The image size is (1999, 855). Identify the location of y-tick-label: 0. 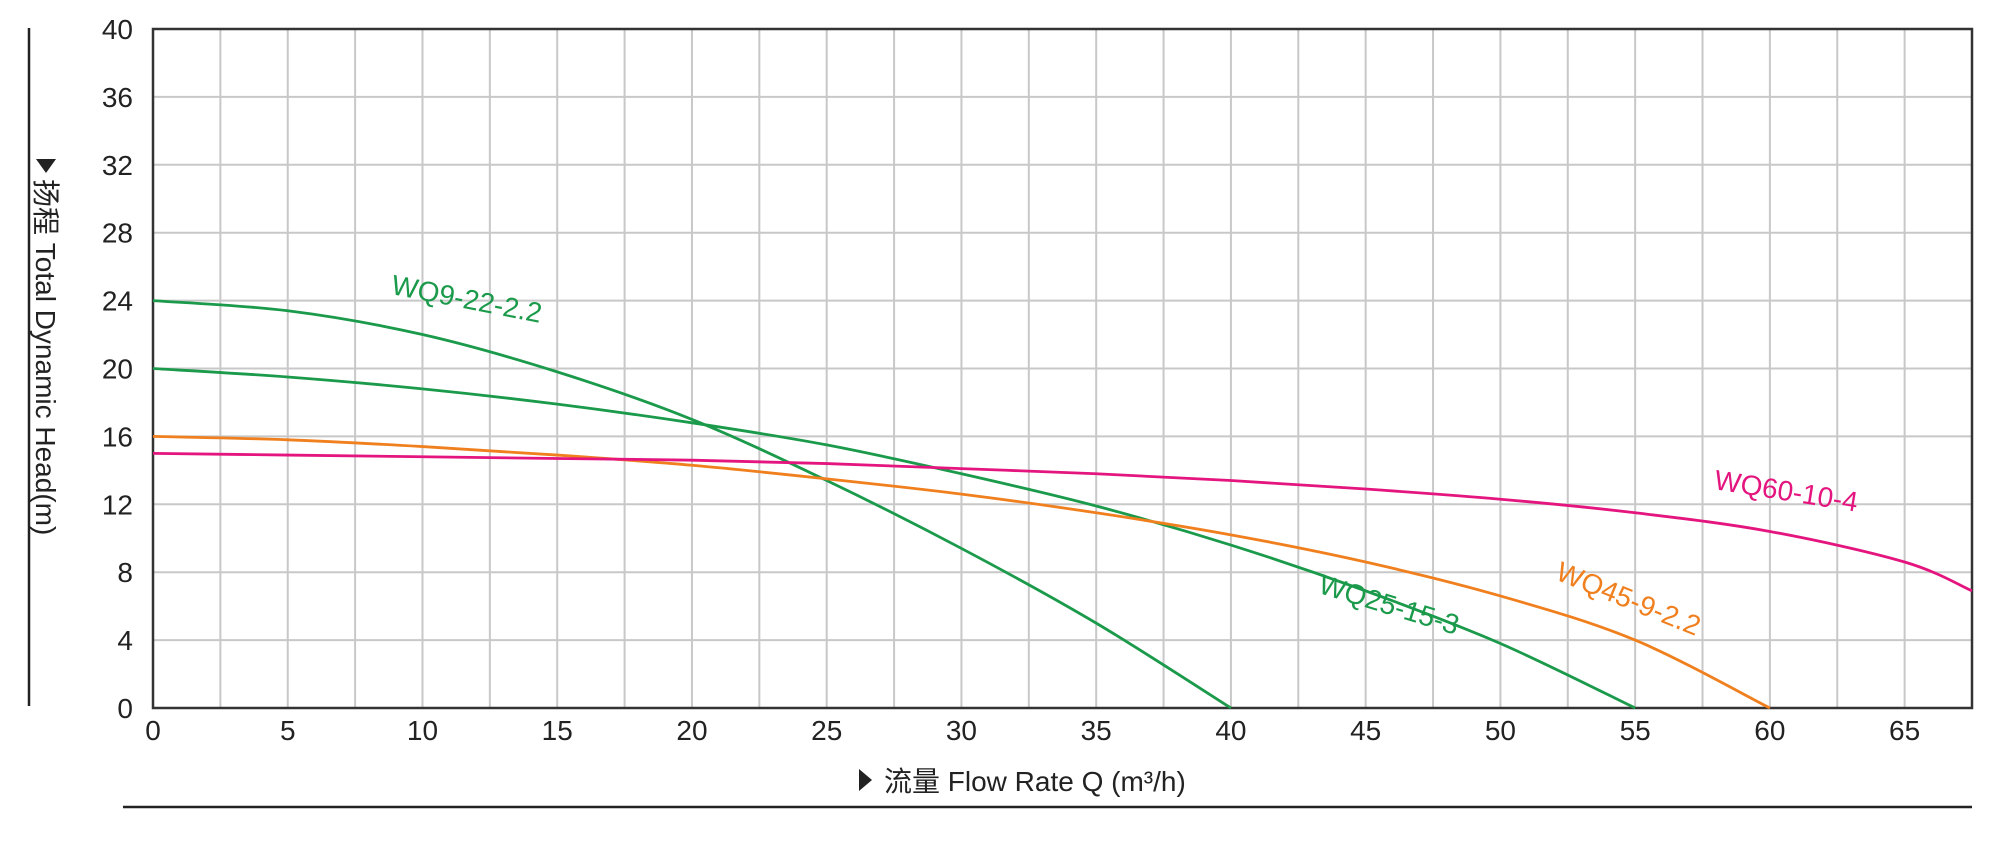
(125, 708).